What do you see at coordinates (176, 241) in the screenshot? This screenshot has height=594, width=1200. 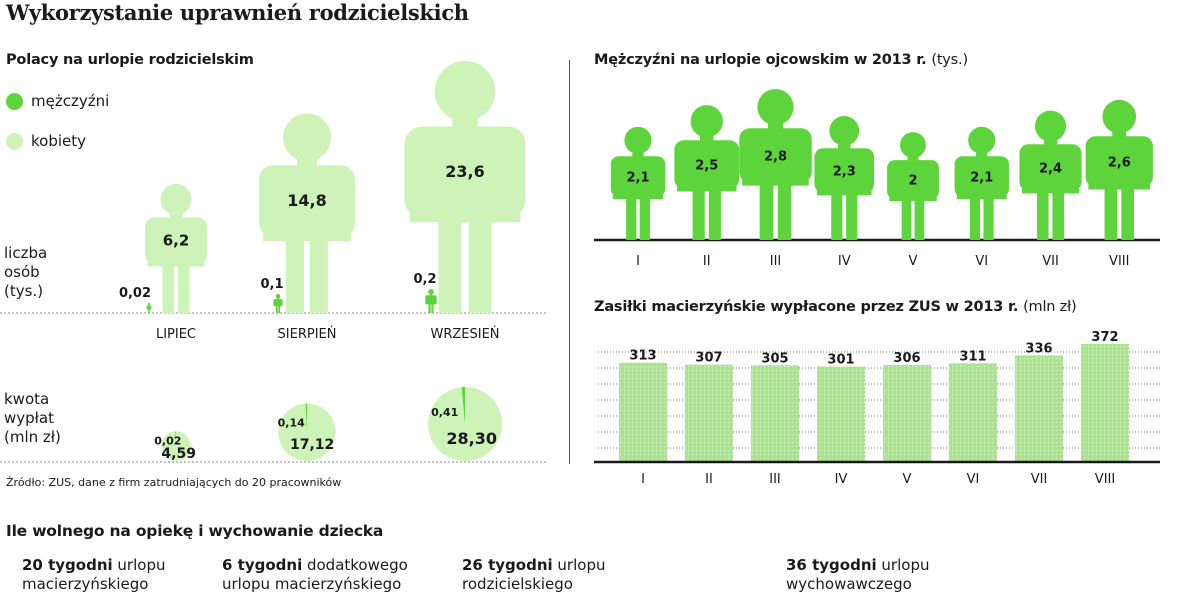 I see `women-value-1: 6,2` at bounding box center [176, 241].